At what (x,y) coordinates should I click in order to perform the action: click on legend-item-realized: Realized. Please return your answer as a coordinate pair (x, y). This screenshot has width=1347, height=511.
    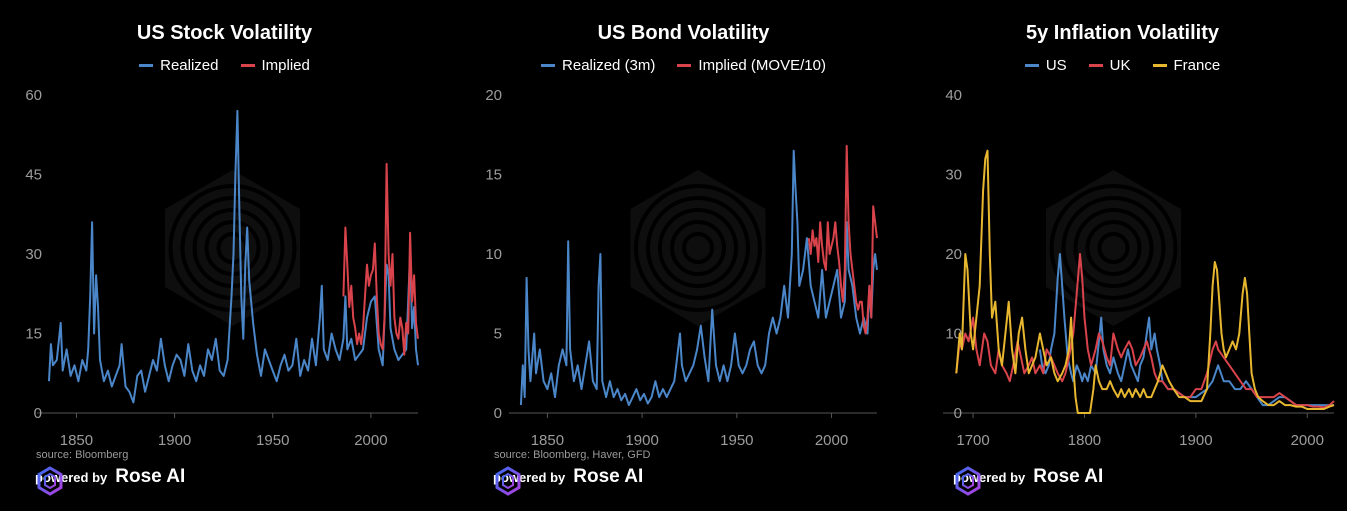
    Looking at the image, I should click on (179, 65).